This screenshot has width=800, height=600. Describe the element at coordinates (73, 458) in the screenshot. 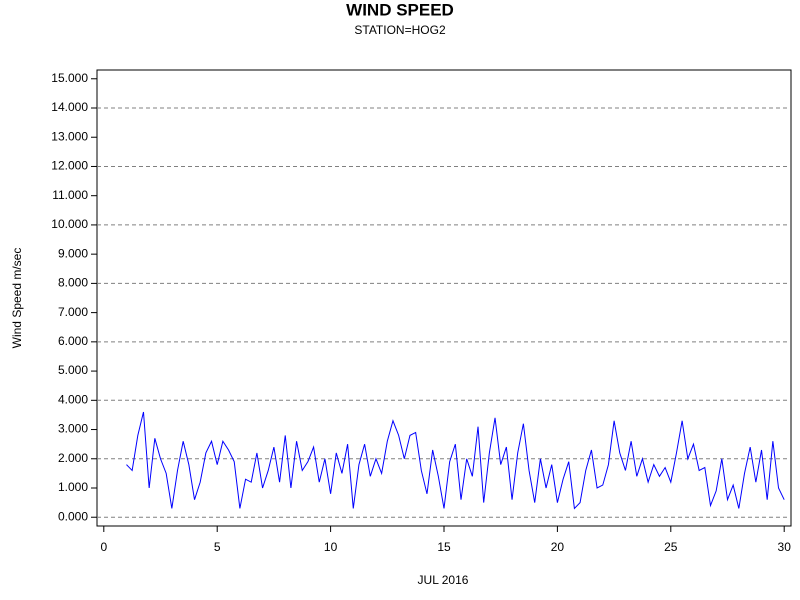

I see `y-tick-label: 2.000` at that location.